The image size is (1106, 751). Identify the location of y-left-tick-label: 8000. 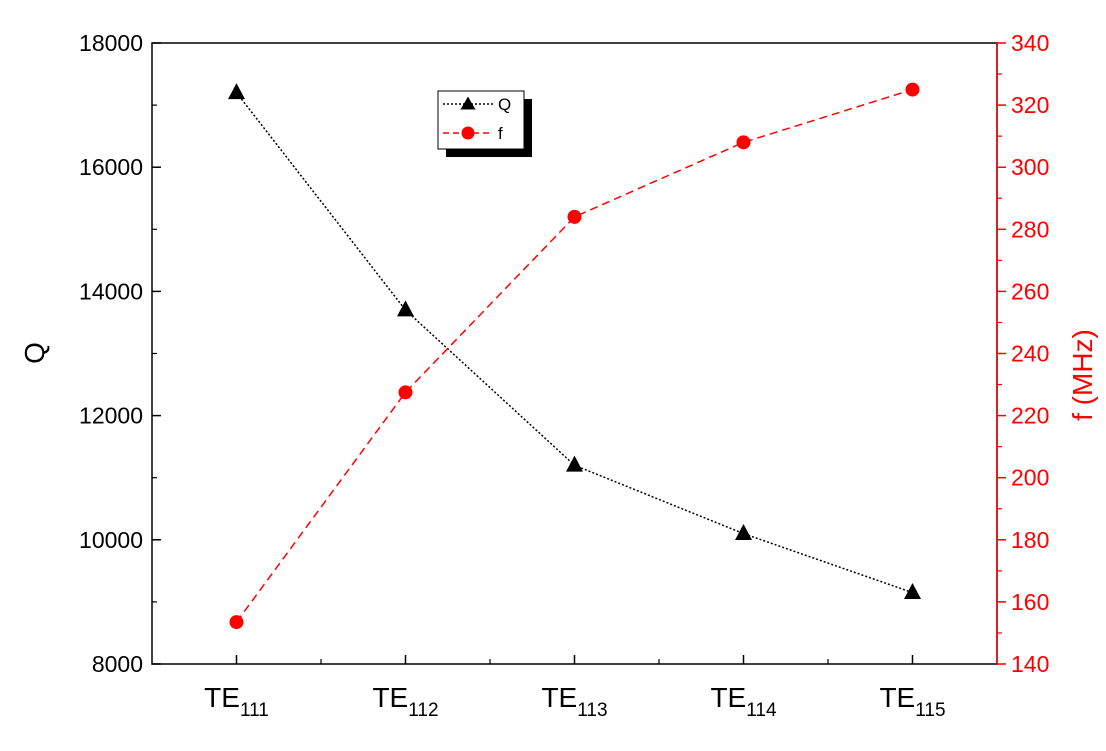
(117, 664).